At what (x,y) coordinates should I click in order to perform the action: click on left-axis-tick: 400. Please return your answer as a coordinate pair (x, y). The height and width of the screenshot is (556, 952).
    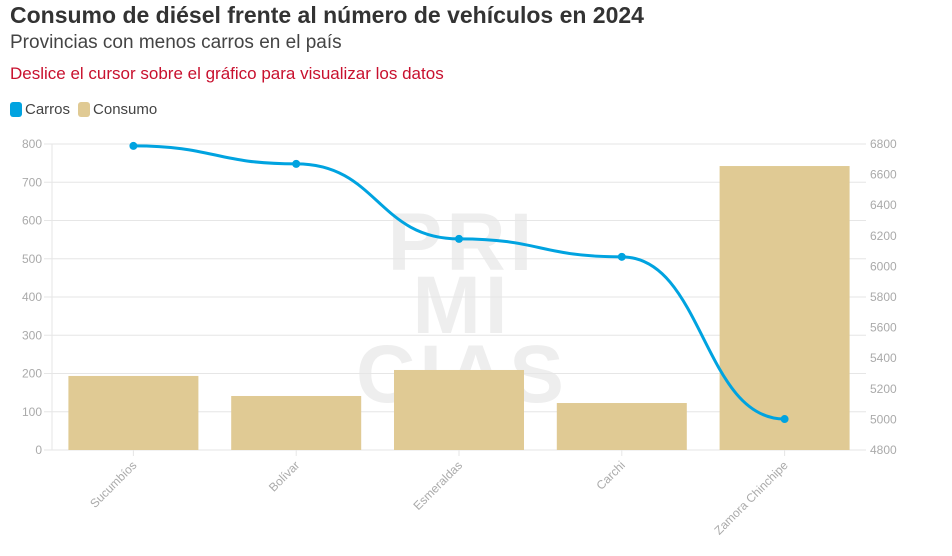
    Looking at the image, I should click on (32, 297).